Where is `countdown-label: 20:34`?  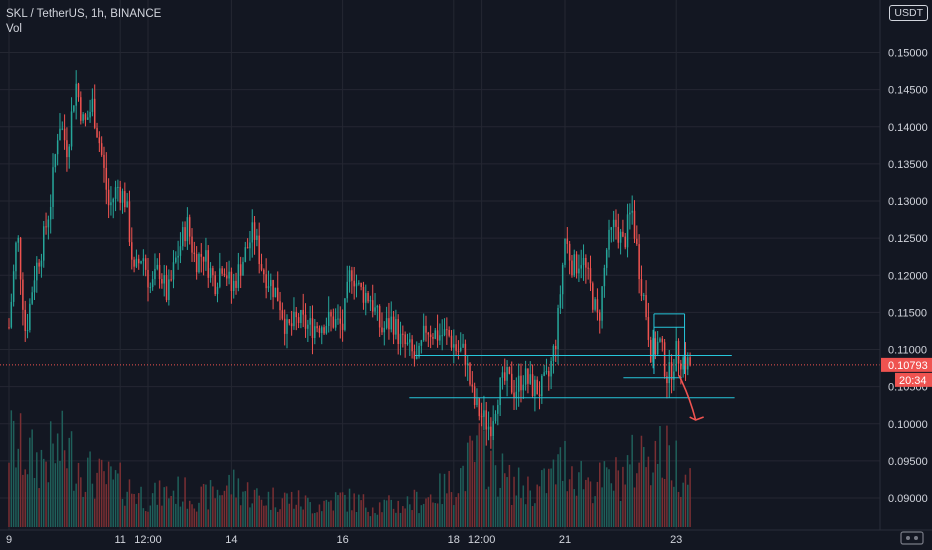 countdown-label: 20:34 is located at coordinates (913, 381).